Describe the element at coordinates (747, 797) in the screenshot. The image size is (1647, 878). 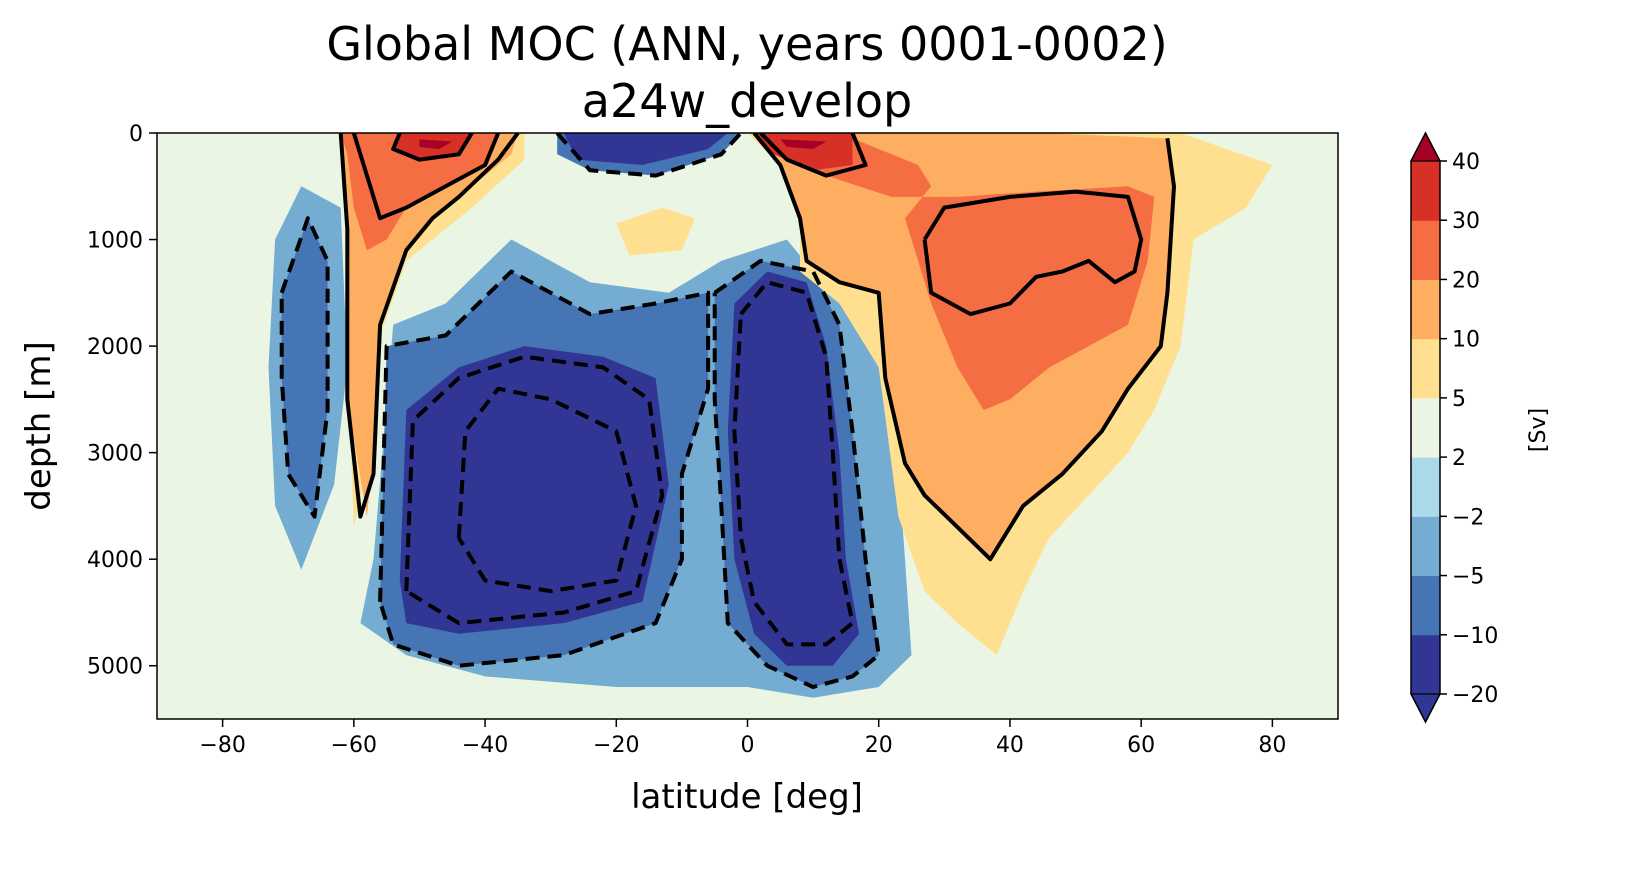
I see `x-axis-label: latitude [deg]` at that location.